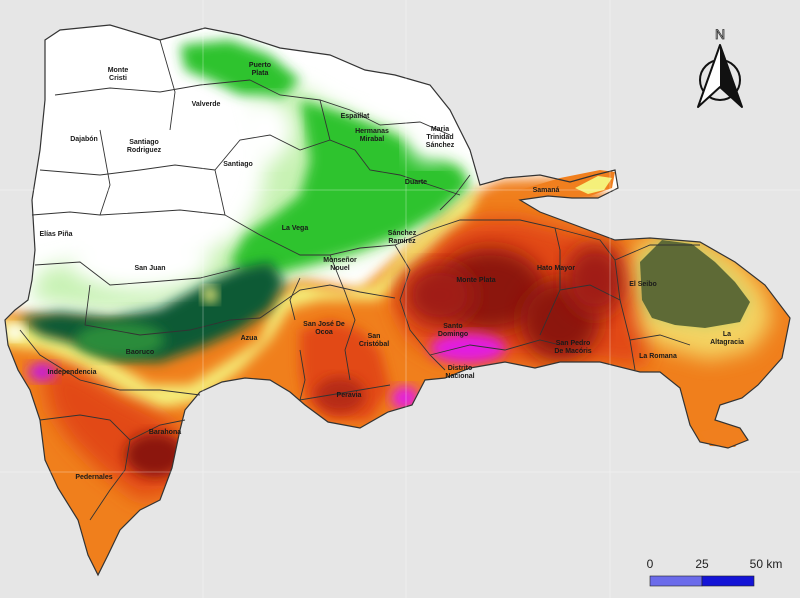  Describe the element at coordinates (165, 432) in the screenshot. I see `province-label-barahona: Barahona` at that location.